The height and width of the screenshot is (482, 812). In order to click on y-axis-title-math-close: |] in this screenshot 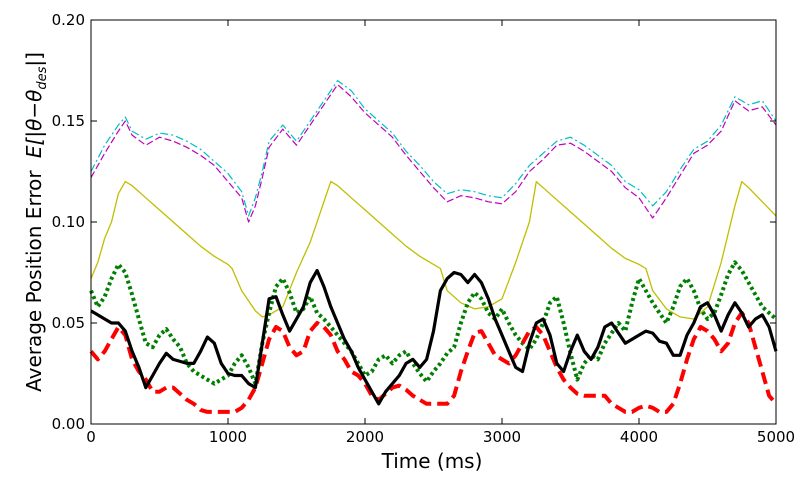, I will do `click(34, 59)`.